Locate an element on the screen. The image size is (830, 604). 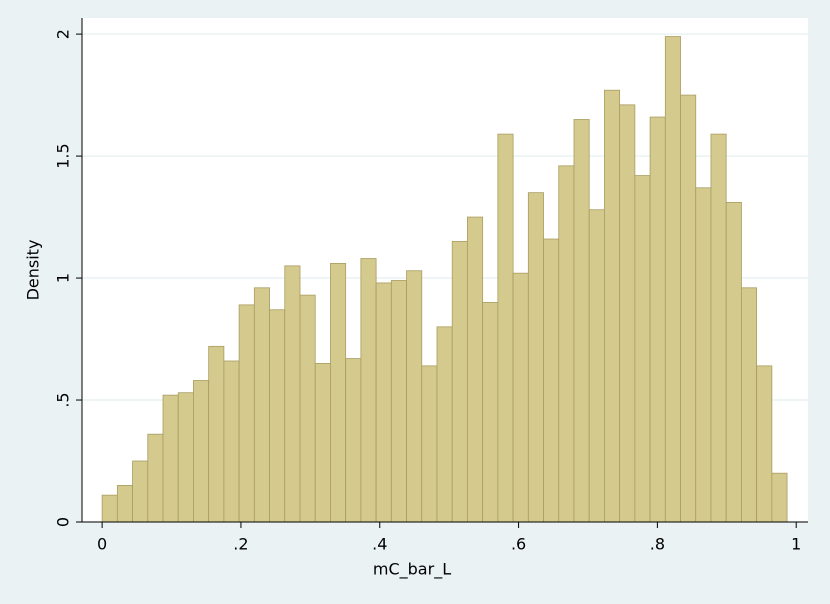
x-tick-label: .2 is located at coordinates (240, 544).